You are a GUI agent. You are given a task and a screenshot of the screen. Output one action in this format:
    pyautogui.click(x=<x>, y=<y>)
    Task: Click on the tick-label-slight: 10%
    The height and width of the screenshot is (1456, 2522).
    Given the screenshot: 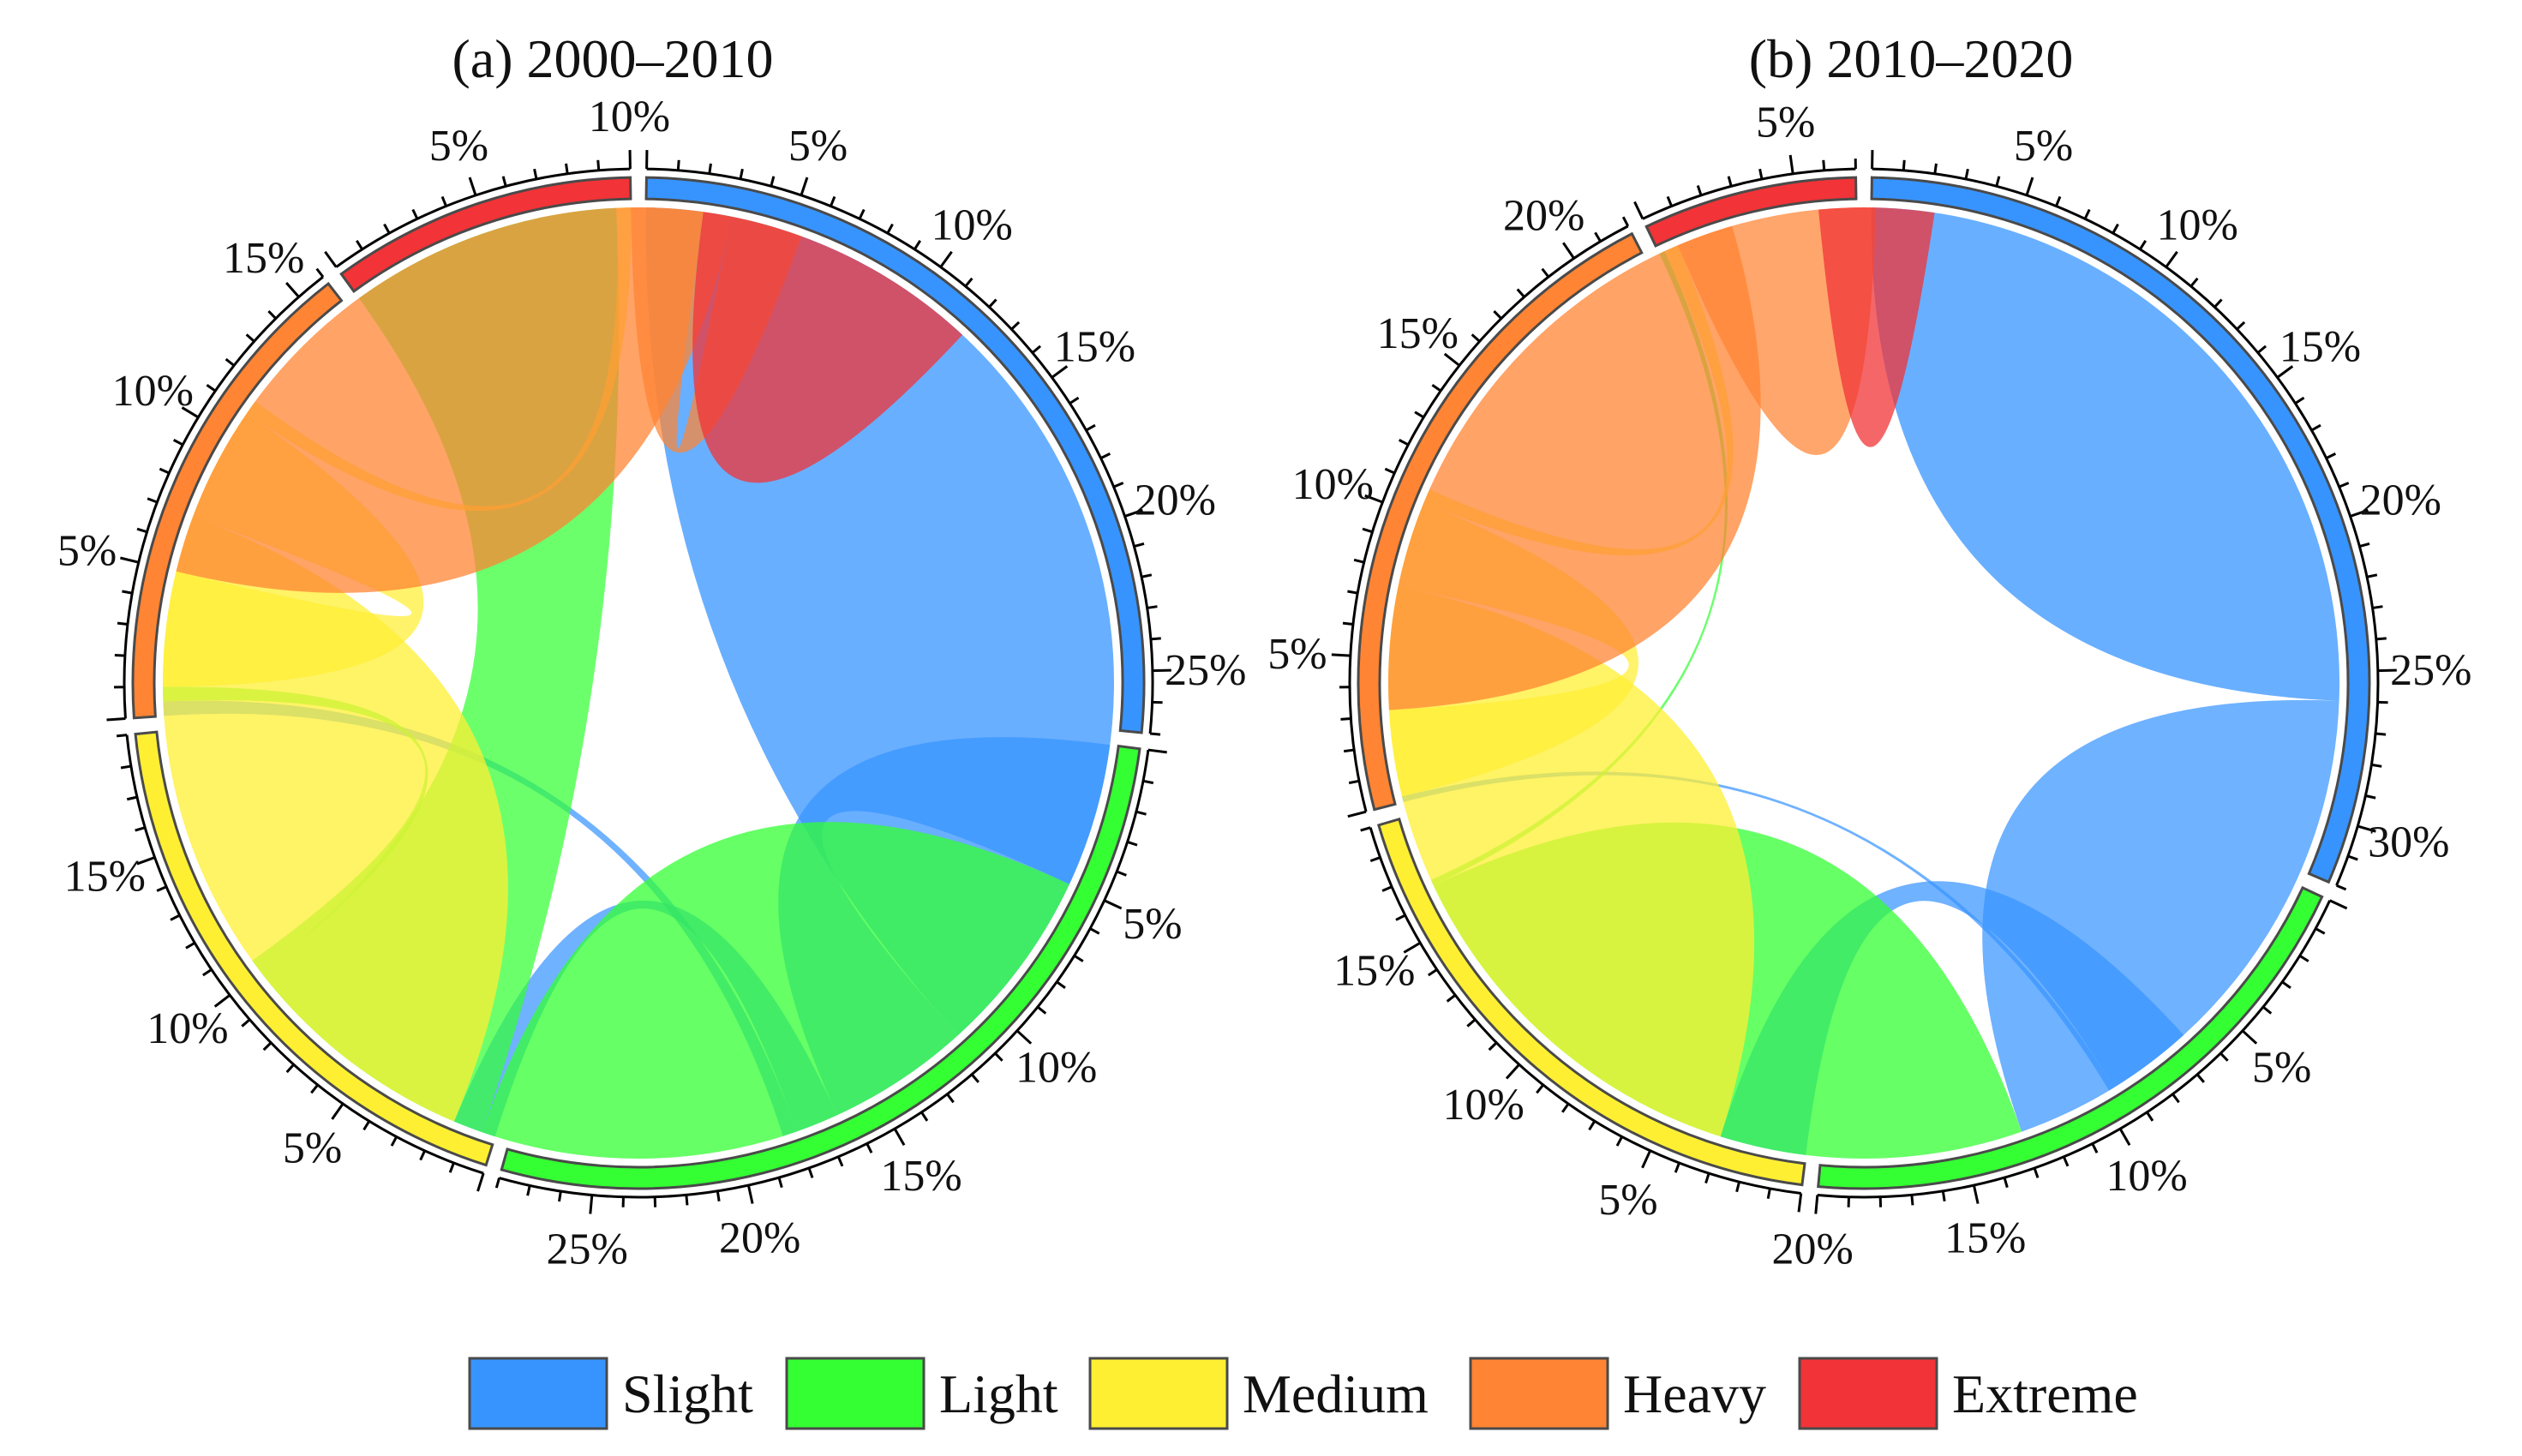 What is the action you would take?
    pyautogui.click(x=2196, y=225)
    